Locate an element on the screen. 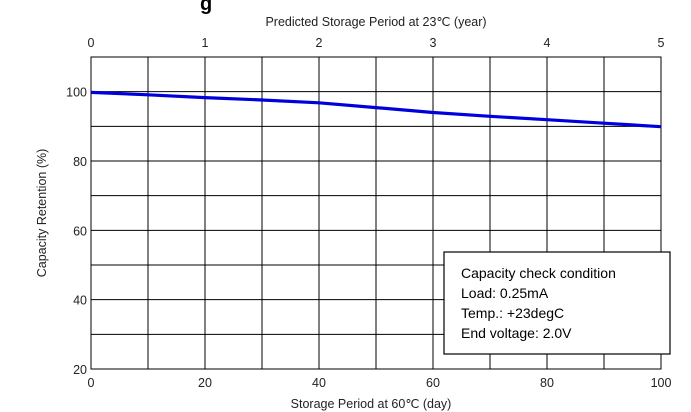 The height and width of the screenshot is (412, 691). y-axis-title: Capacity Retention (%) is located at coordinates (42, 213).